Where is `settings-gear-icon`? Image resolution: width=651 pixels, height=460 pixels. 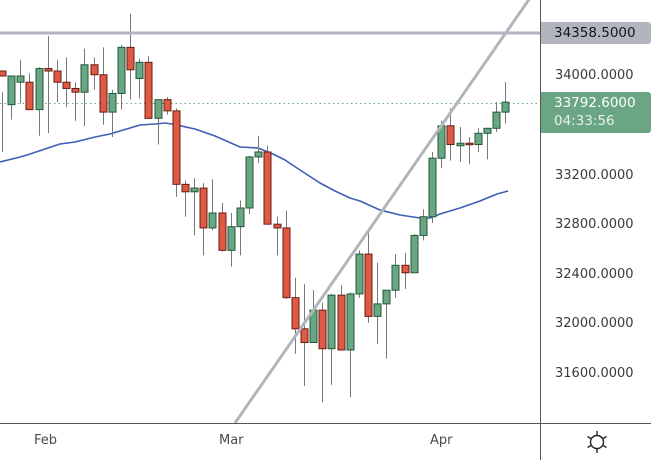 settings-gear-icon is located at coordinates (597, 442).